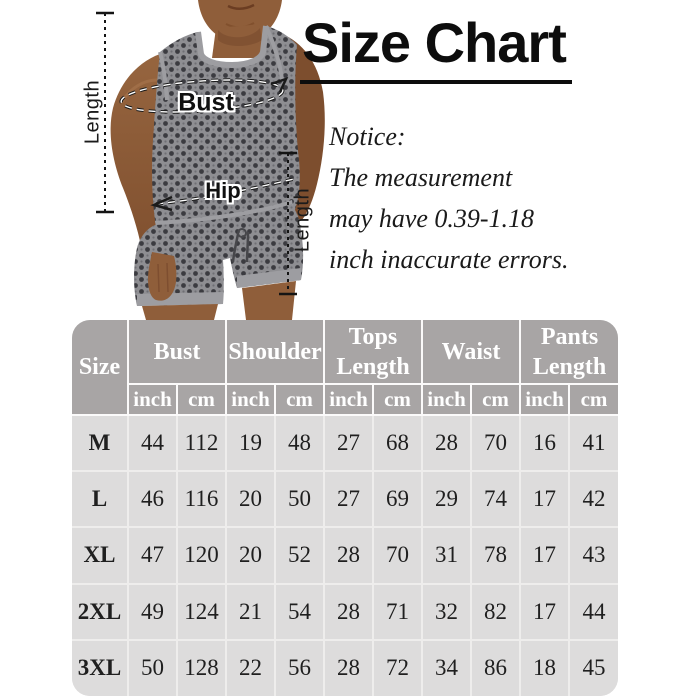  I want to click on table-row-xl: XL 47 120 20 52 28 70 31 78 17 43, so click(345, 556).